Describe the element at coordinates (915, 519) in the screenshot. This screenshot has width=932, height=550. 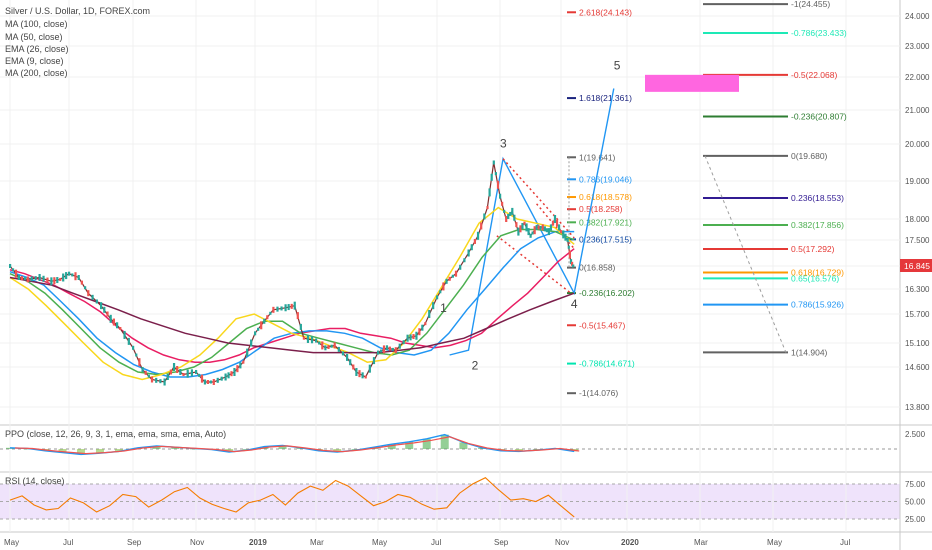
I see `rsi-tick-label: 25.00` at that location.